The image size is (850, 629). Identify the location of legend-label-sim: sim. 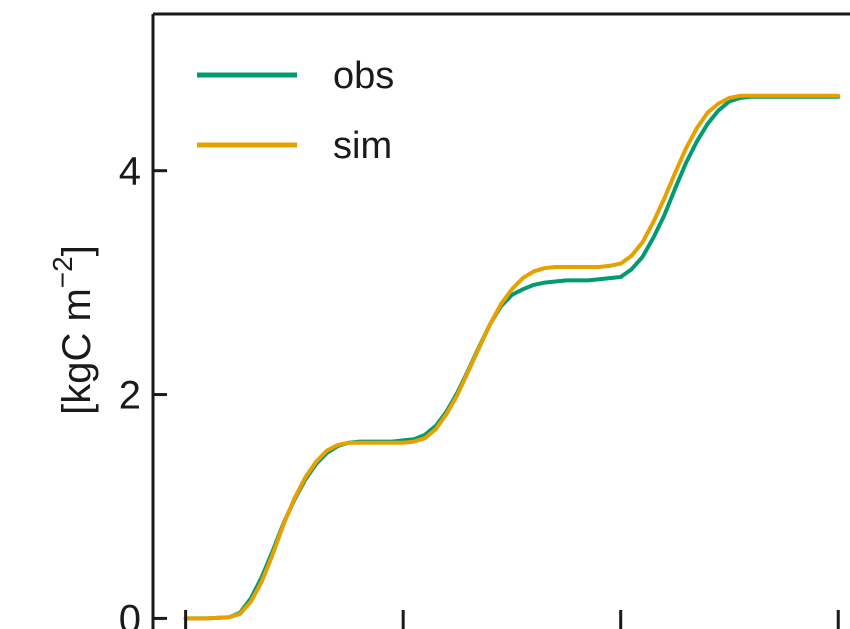
(362, 146).